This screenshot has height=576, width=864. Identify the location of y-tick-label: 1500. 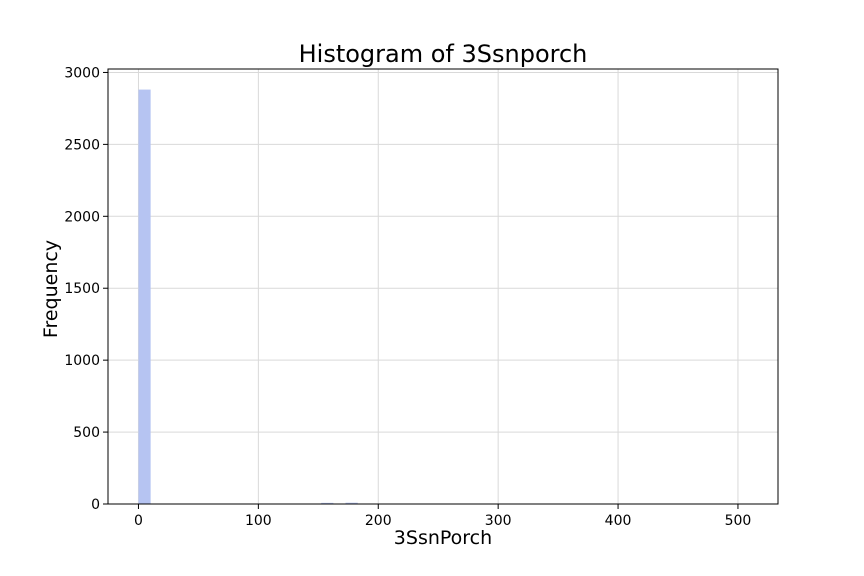
(82, 289).